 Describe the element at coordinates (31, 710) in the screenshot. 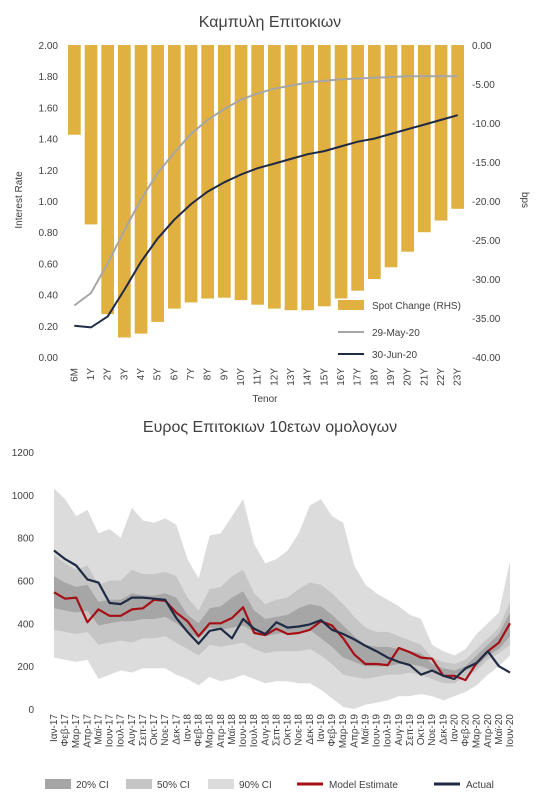

I see `y-tick-label: 0` at that location.